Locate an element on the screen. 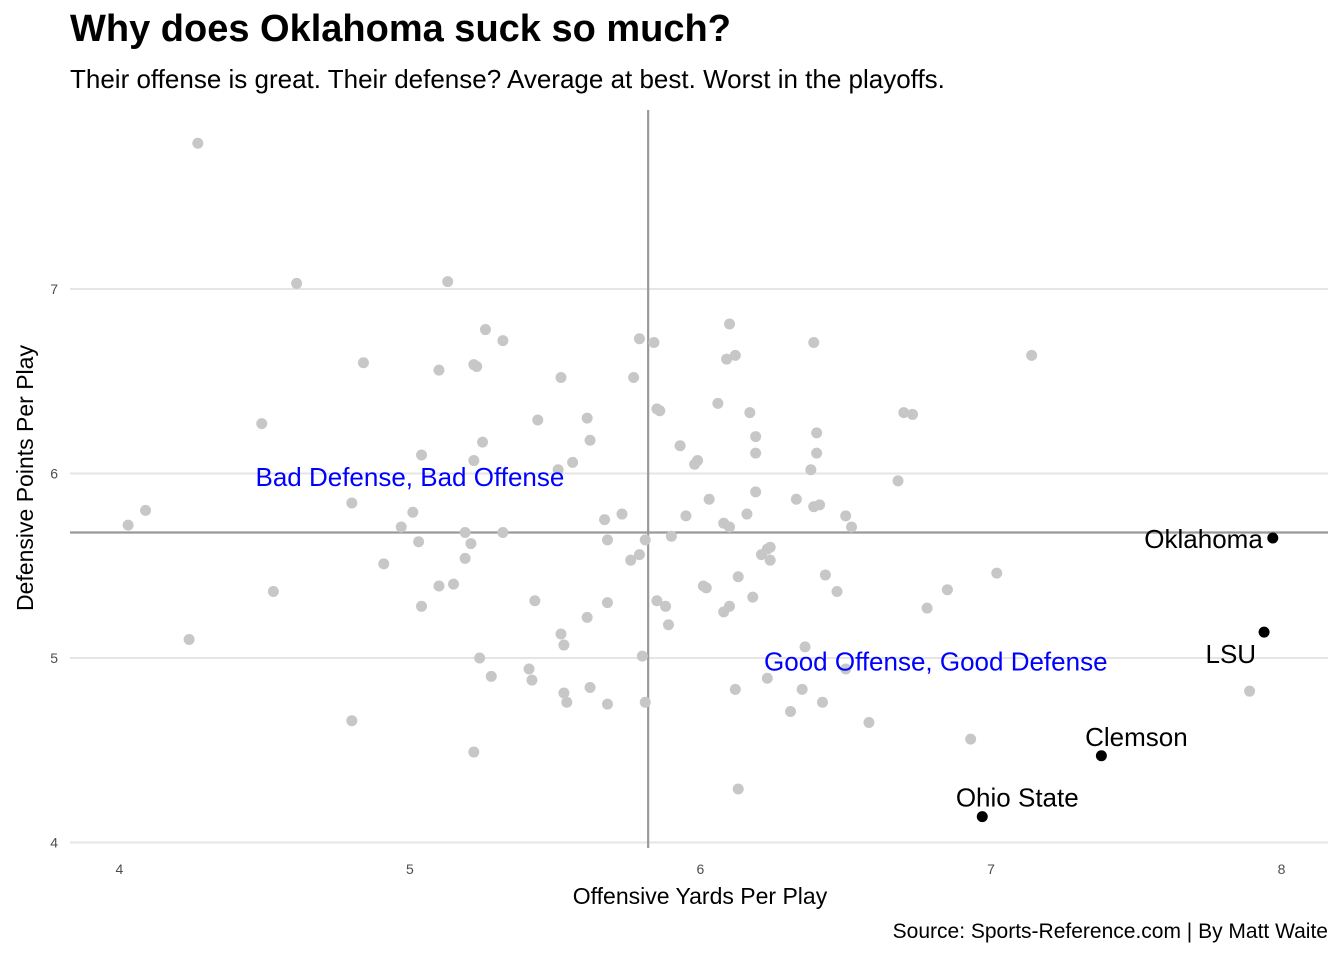 The image size is (1344, 960). y-tick-label: 7 is located at coordinates (54, 289).